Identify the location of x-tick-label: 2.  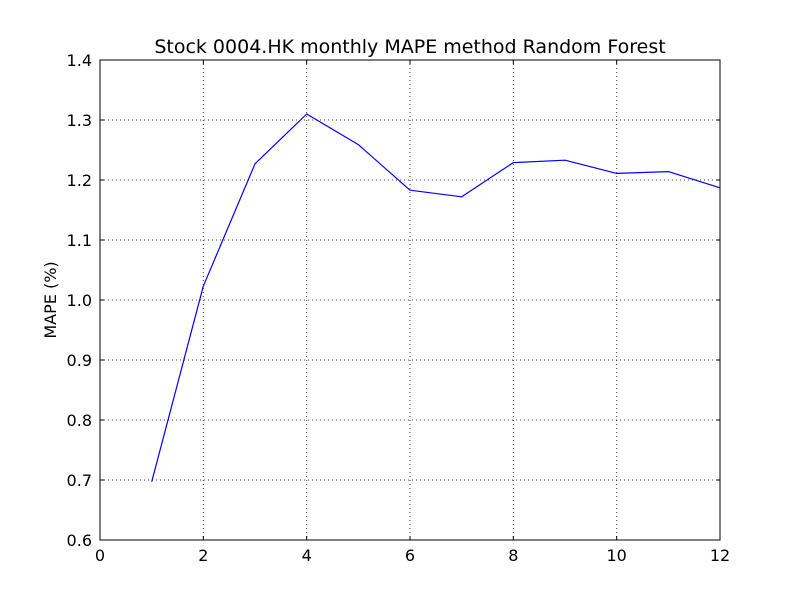
(203, 555).